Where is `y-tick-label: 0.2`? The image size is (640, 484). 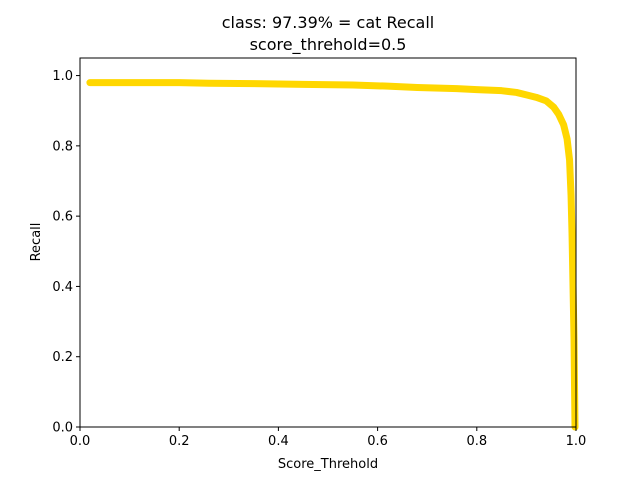 y-tick-label: 0.2 is located at coordinates (62, 357).